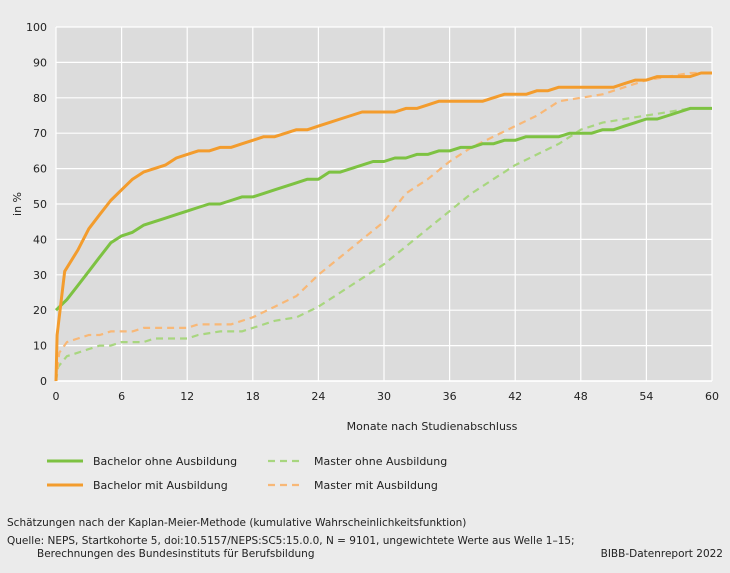 This screenshot has width=730, height=573. What do you see at coordinates (160, 485) in the screenshot?
I see `legend-label-1: Bachelor mit Ausbildung` at bounding box center [160, 485].